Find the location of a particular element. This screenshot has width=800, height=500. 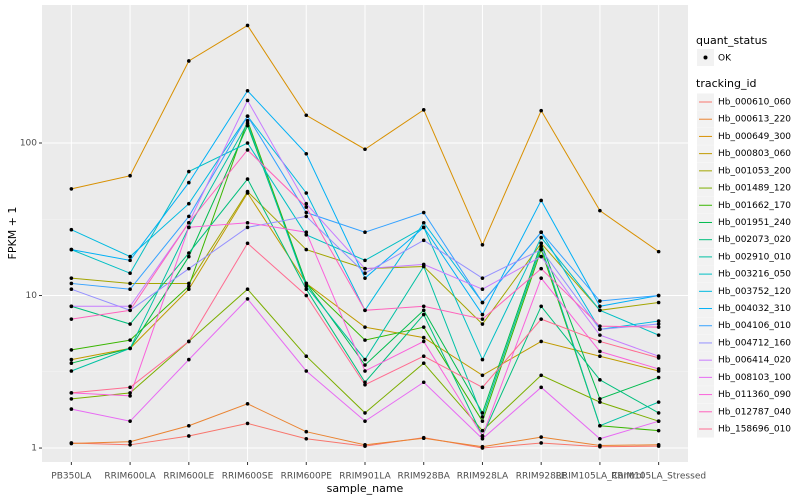

legend-label: Hb_004712_160 is located at coordinates (754, 343).